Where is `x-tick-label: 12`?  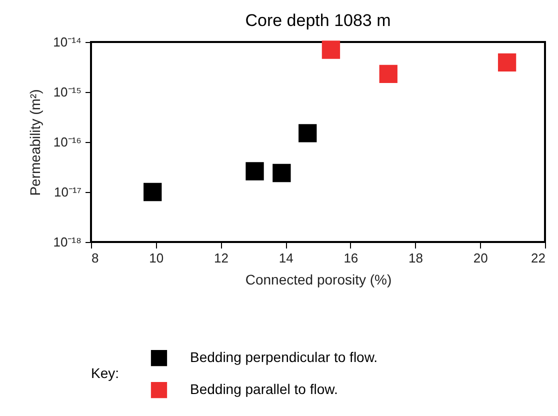 x-tick-label: 12 is located at coordinates (221, 258).